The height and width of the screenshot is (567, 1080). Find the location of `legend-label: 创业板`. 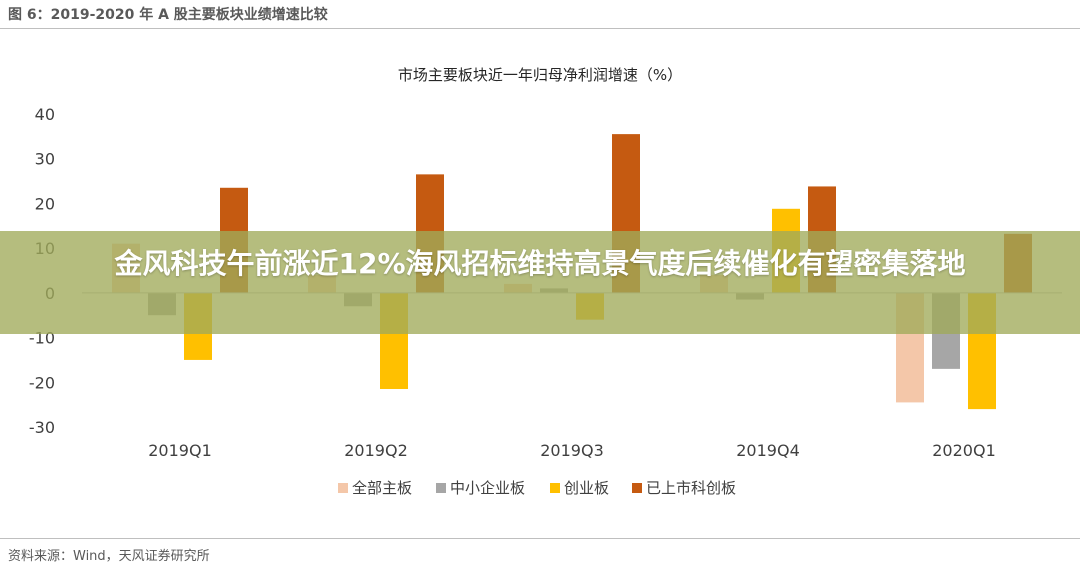

legend-label: 创业板 is located at coordinates (586, 488).